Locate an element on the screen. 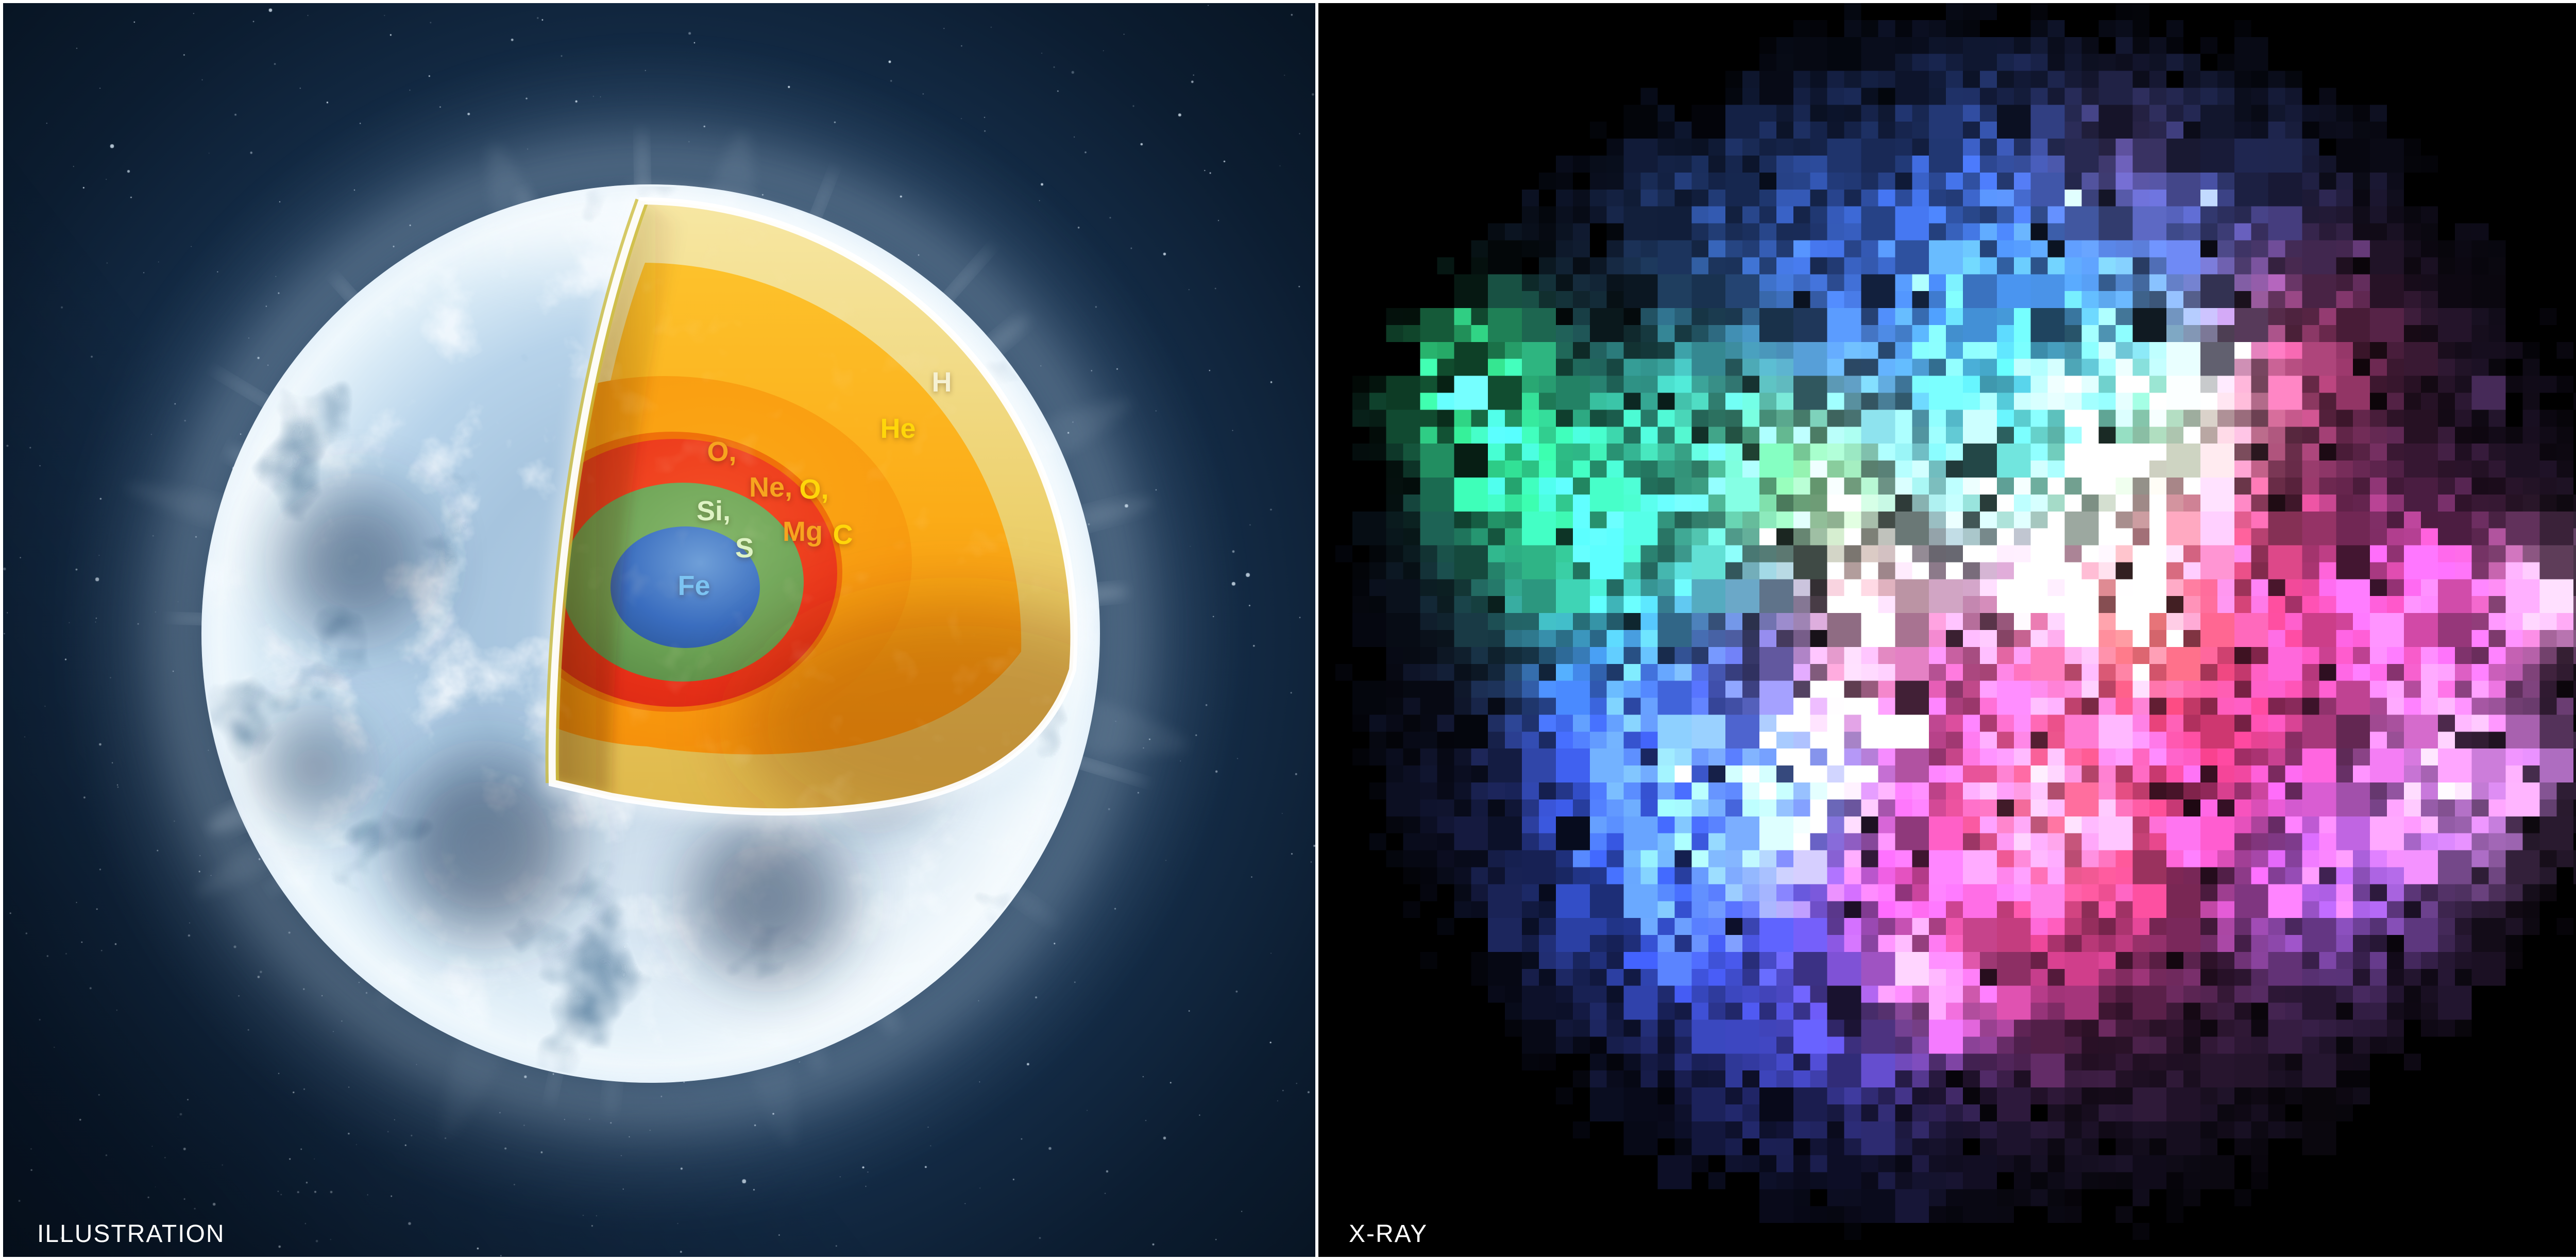 The height and width of the screenshot is (1260, 2576). xray-tag: X-RAY is located at coordinates (1388, 1234).